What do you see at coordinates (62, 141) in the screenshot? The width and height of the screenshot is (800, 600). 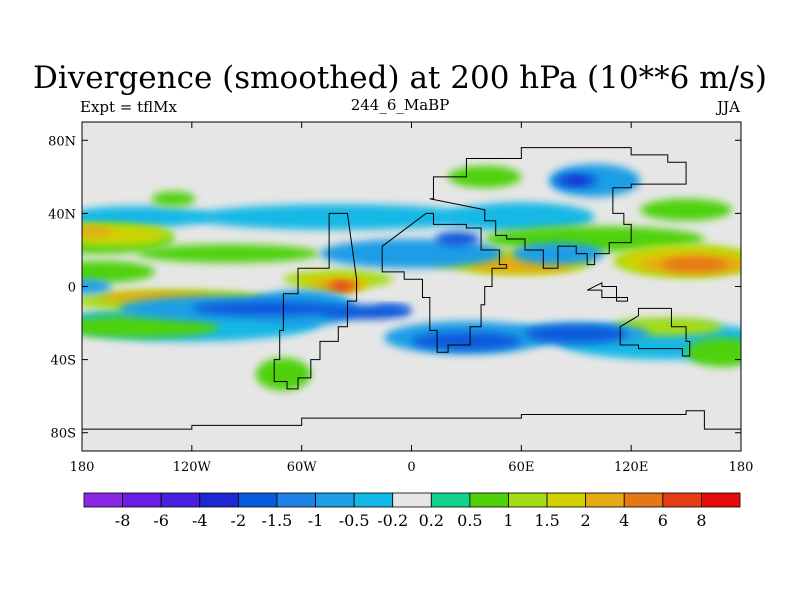 I see `y-tick-label: 80N` at bounding box center [62, 141].